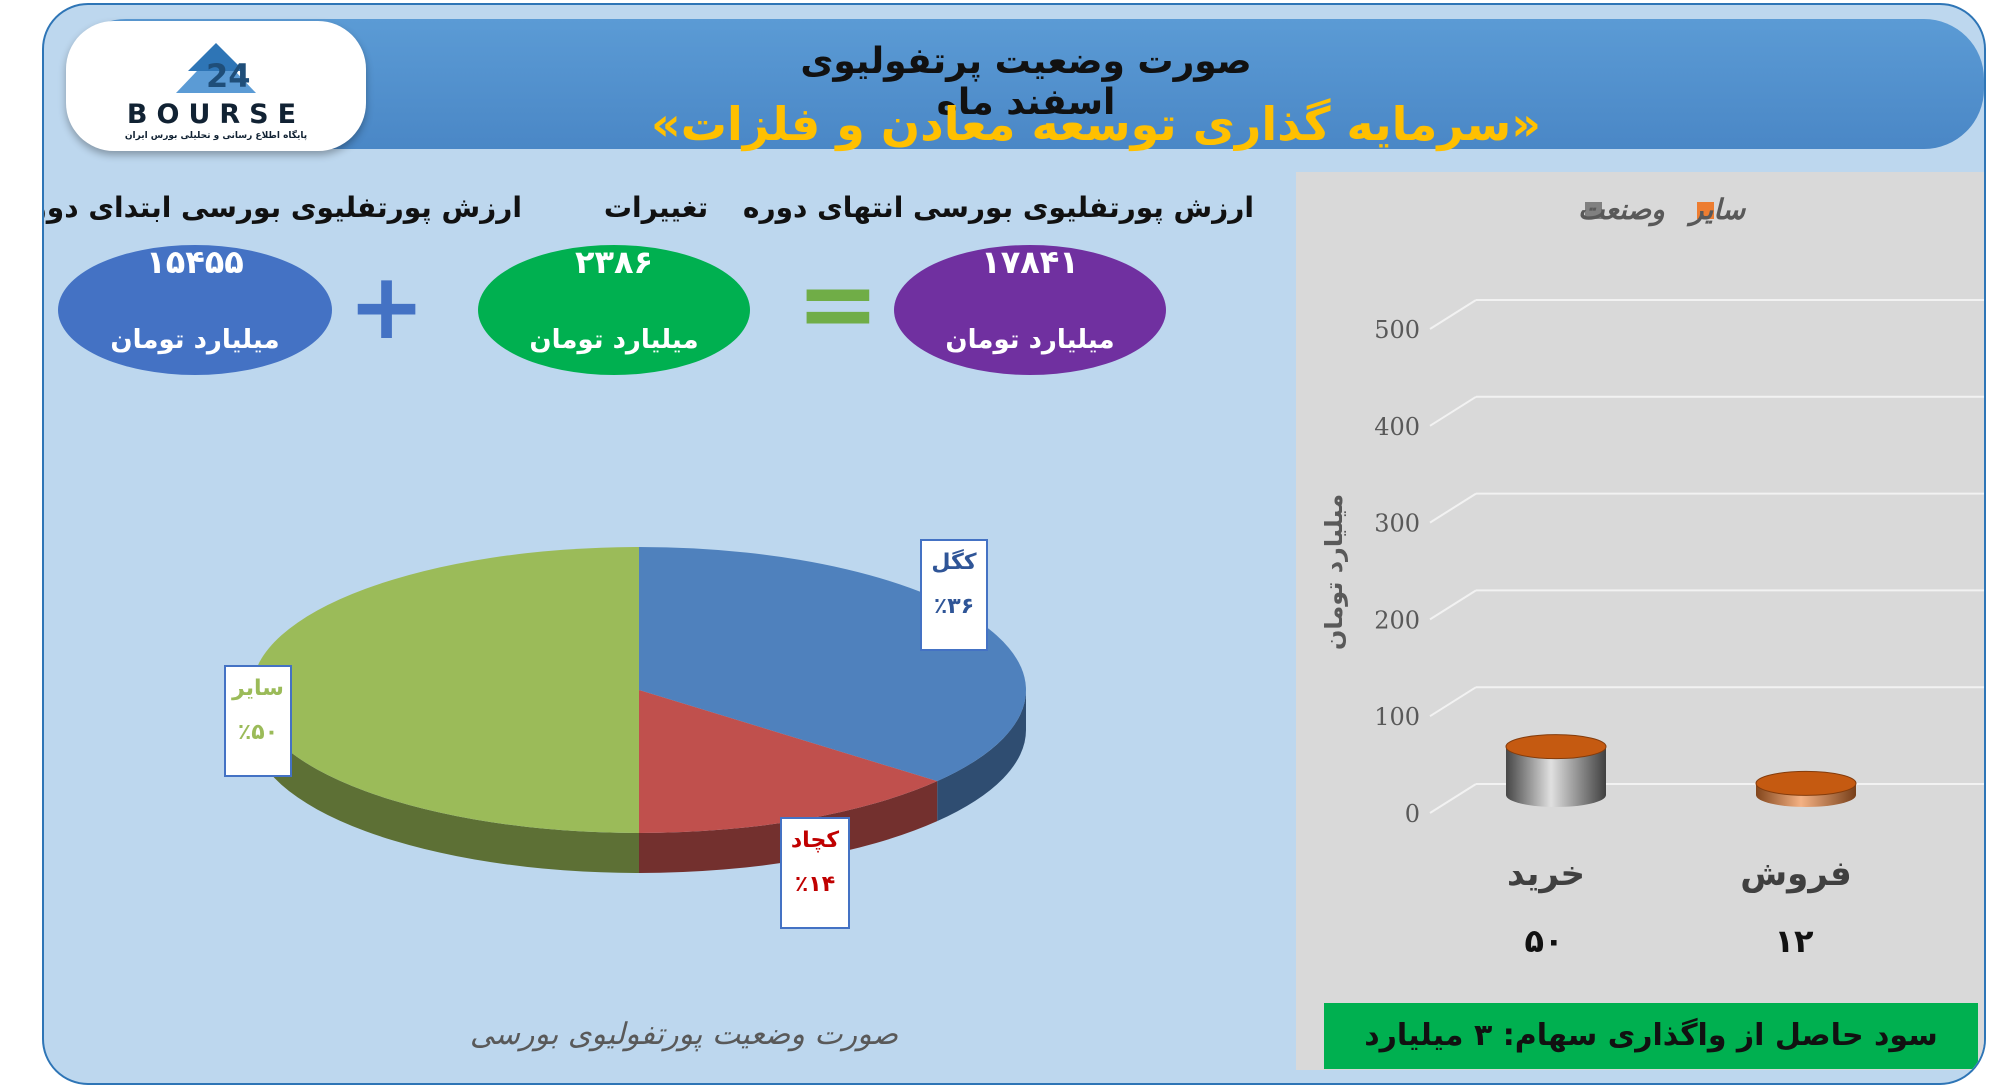 The image size is (2000, 1085). What do you see at coordinates (1030, 262) in the screenshot?
I see `end-value: ۱۷۸۴۱` at bounding box center [1030, 262].